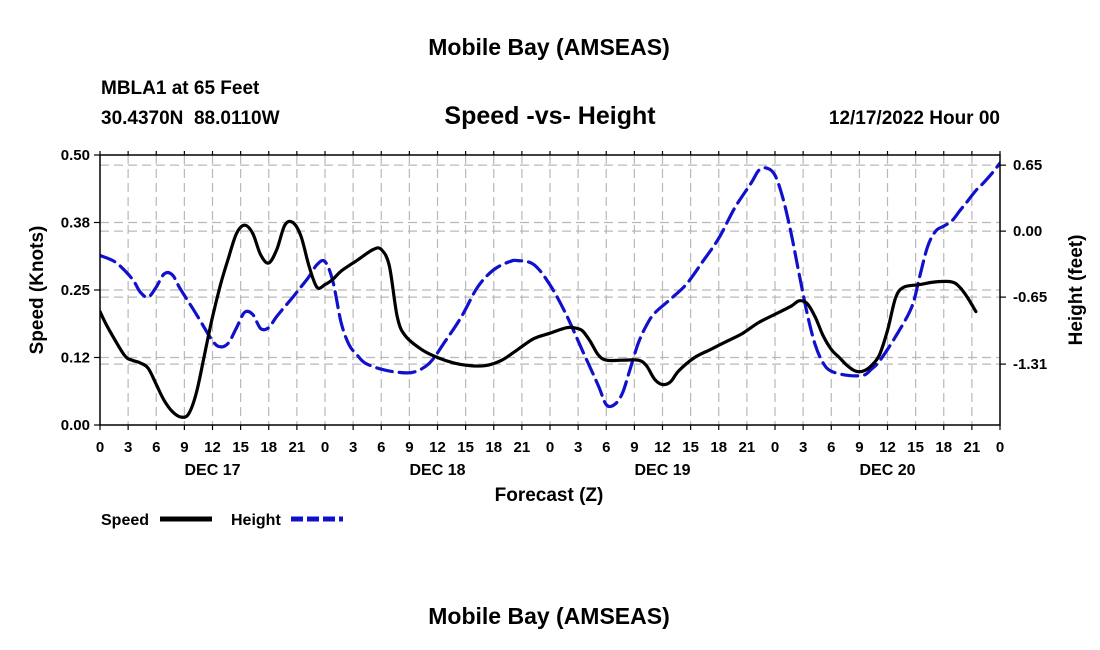 The image size is (1100, 650). Describe the element at coordinates (549, 616) in the screenshot. I see `footer-title: Mobile Bay (AMSEAS)` at that location.